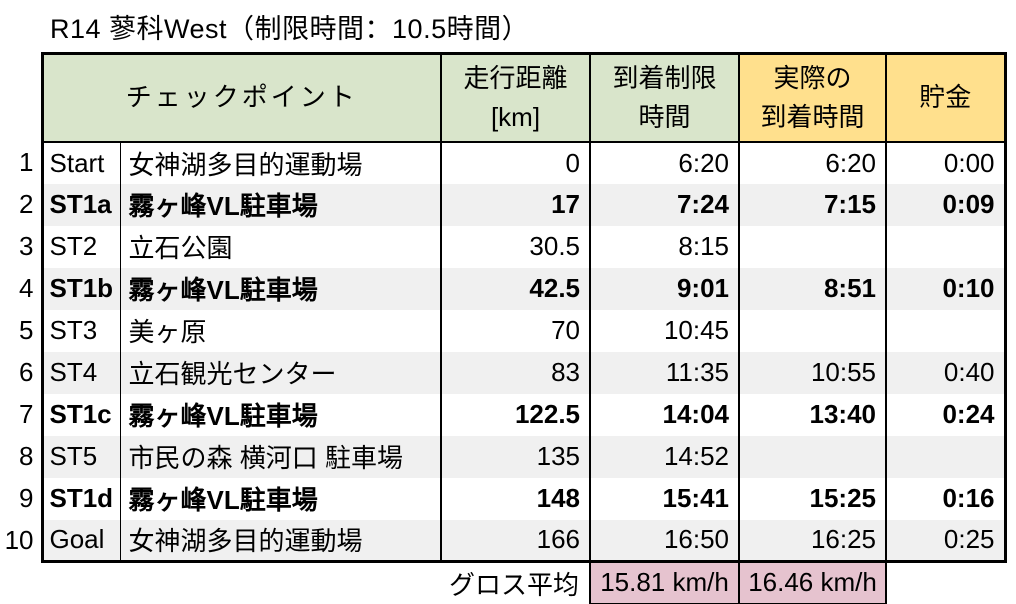 Image resolution: width=1016 pixels, height=604 pixels. Describe the element at coordinates (813, 204) in the screenshot. I see `cell-actual-arrival: 7:15` at that location.